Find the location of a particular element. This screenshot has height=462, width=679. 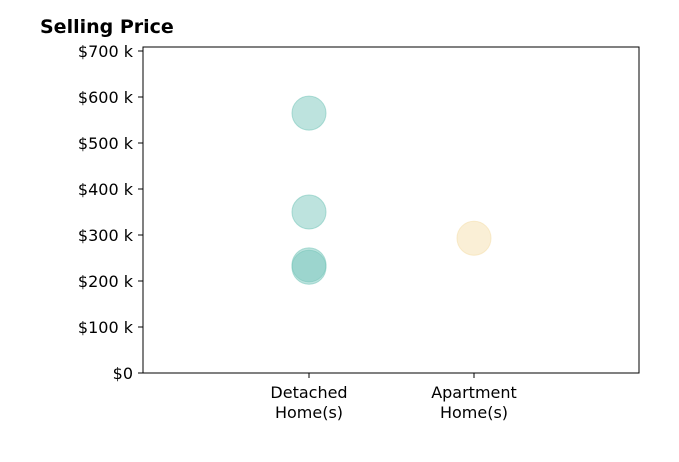

y-tick-label: $600 k is located at coordinates (106, 97).